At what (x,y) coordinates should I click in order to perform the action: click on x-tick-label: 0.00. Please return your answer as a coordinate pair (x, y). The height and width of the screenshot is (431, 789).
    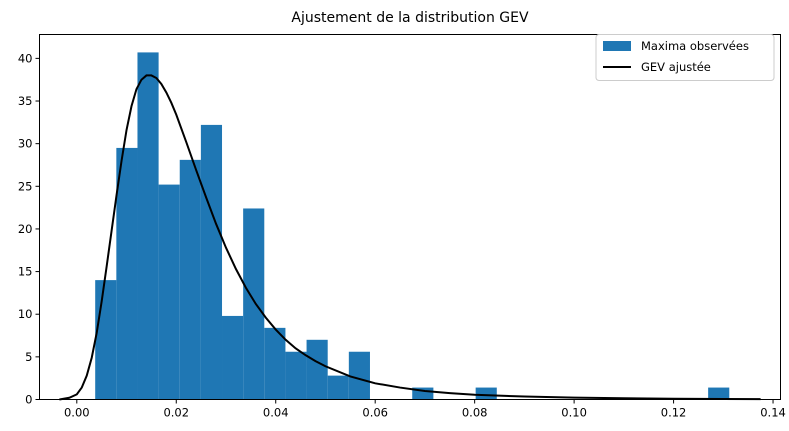
    Looking at the image, I should click on (77, 413).